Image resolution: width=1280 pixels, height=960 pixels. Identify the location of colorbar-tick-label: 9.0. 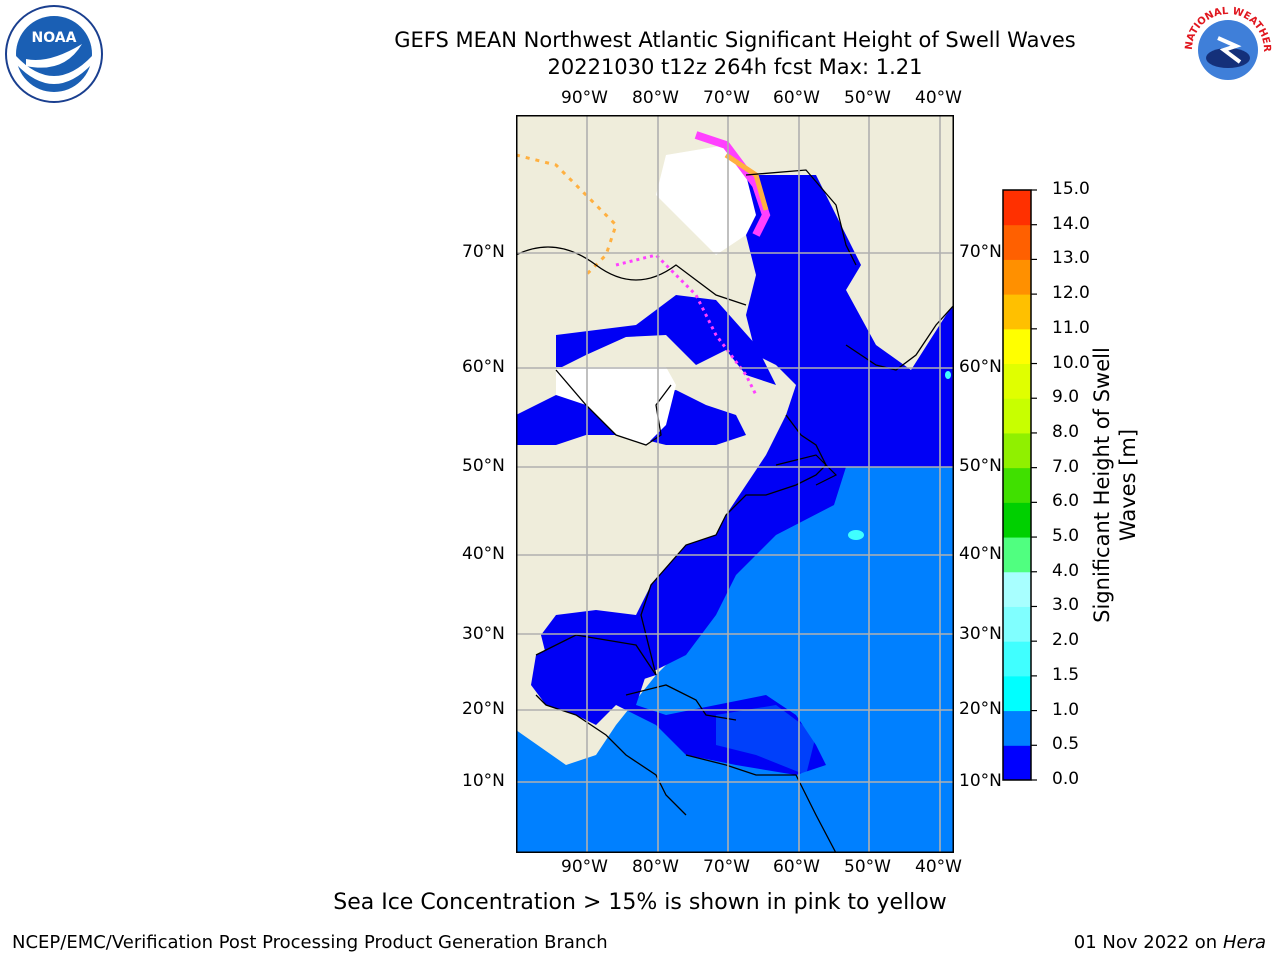
(1066, 397).